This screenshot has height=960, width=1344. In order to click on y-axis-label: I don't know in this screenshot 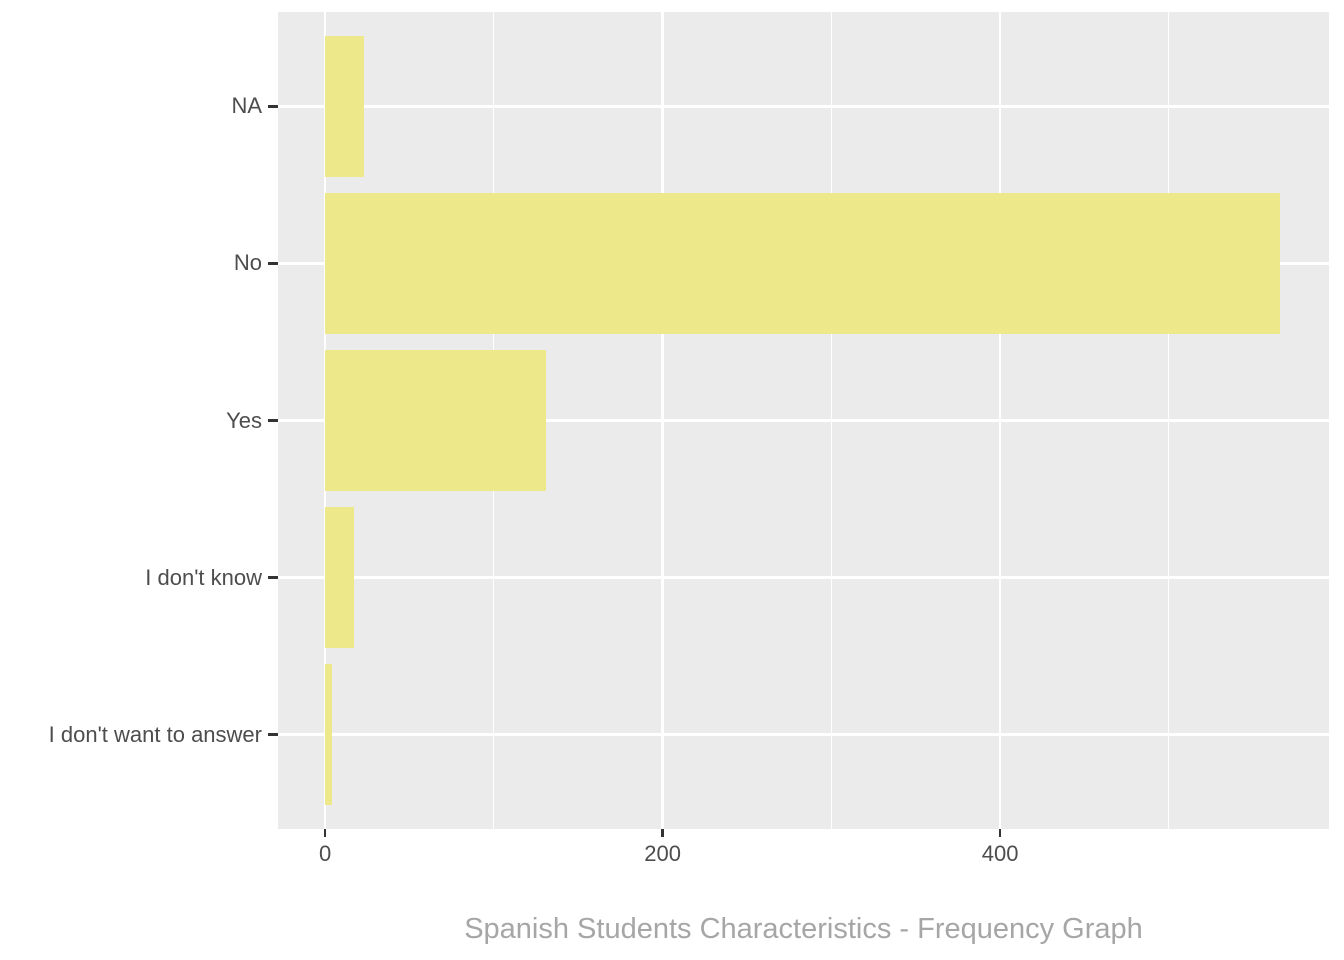, I will do `click(203, 577)`.